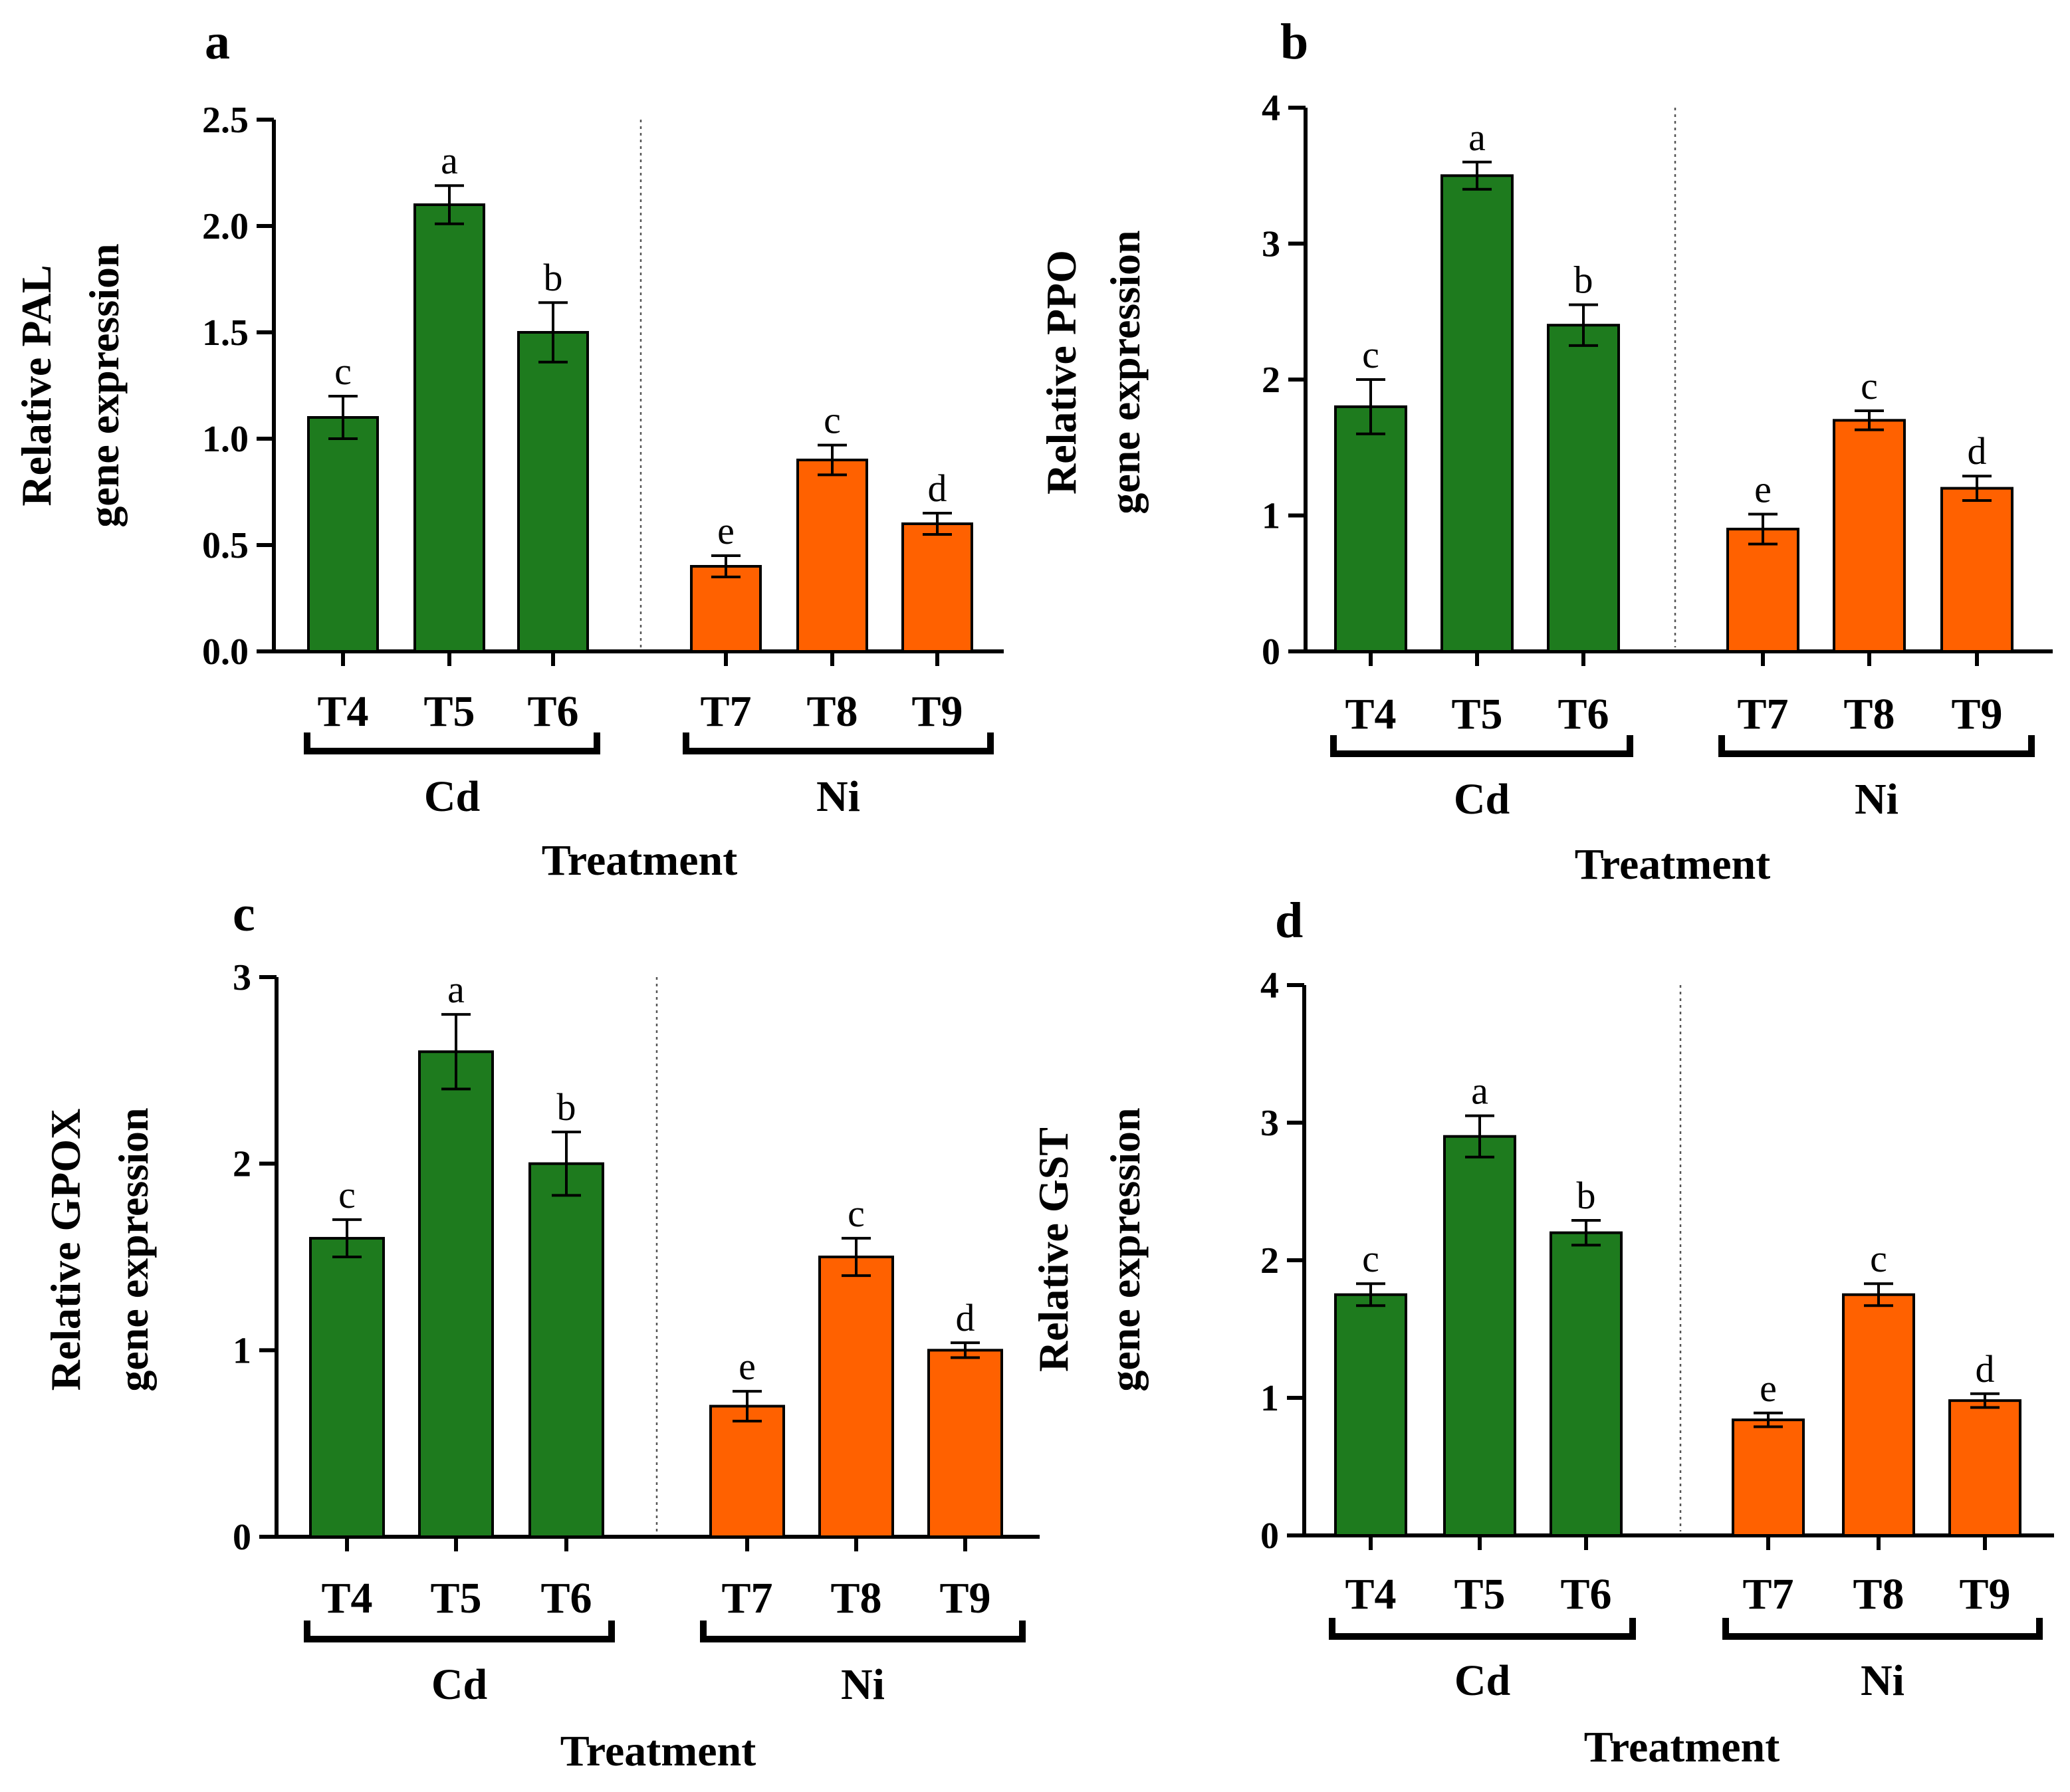  I want to click on panel-letter-d: d, so click(1289, 921).